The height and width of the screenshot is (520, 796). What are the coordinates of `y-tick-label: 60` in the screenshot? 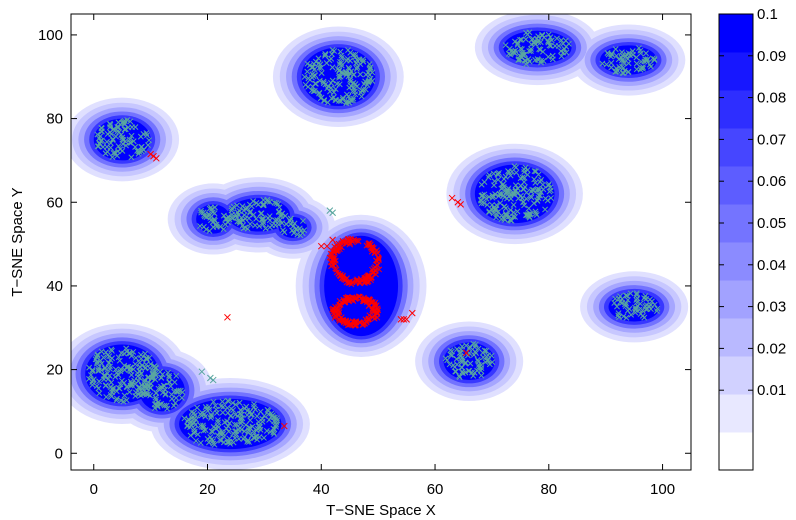 It's located at (54, 202).